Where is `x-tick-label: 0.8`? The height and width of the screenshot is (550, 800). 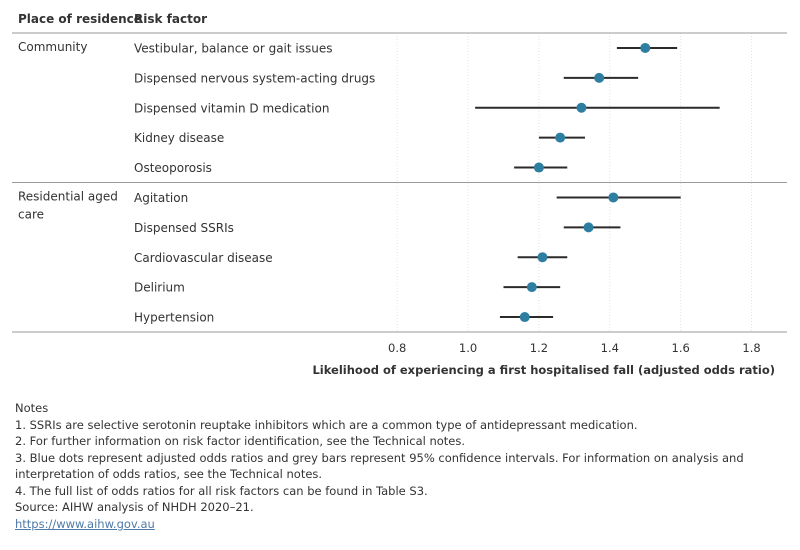 x-tick-label: 0.8 is located at coordinates (397, 348).